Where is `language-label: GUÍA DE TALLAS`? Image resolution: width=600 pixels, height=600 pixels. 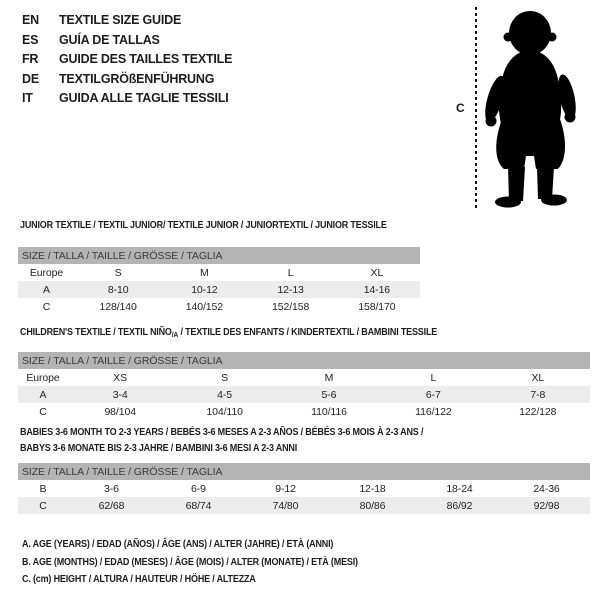 language-label: GUÍA DE TALLAS is located at coordinates (109, 39).